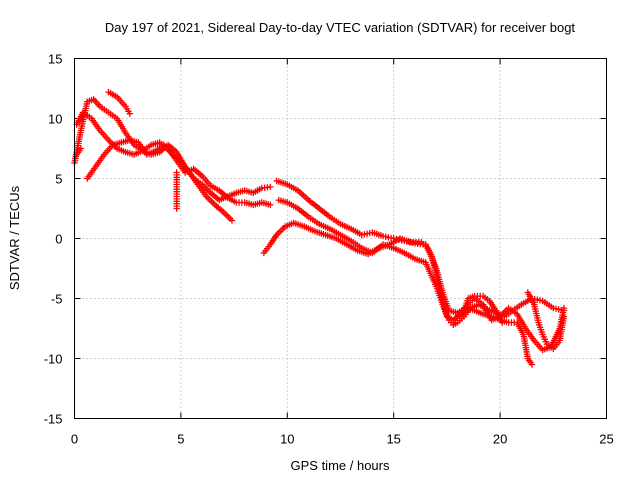  What do you see at coordinates (342, 439) in the screenshot?
I see `x-tick-labels: 0 5 10 15 20 25` at bounding box center [342, 439].